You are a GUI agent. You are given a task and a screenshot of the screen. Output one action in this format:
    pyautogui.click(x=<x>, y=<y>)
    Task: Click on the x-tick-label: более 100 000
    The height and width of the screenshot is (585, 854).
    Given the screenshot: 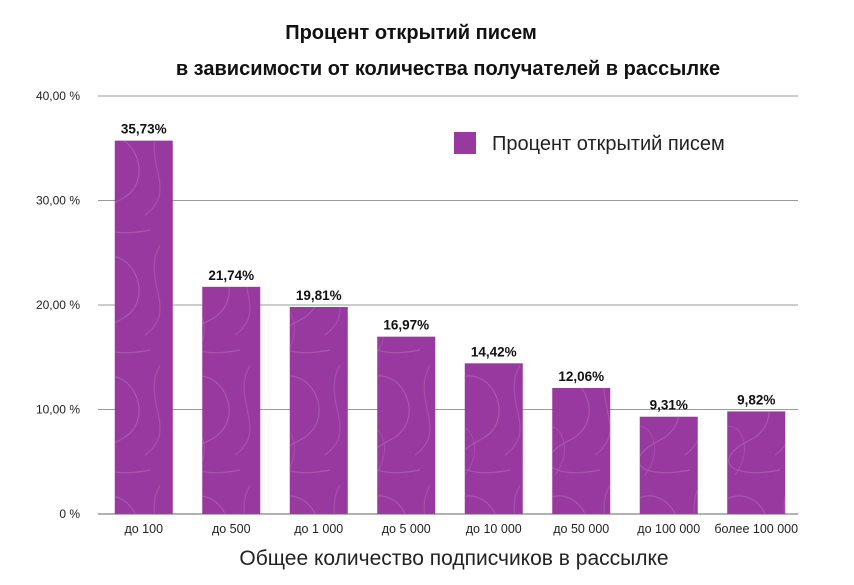 What is the action you would take?
    pyautogui.click(x=756, y=529)
    